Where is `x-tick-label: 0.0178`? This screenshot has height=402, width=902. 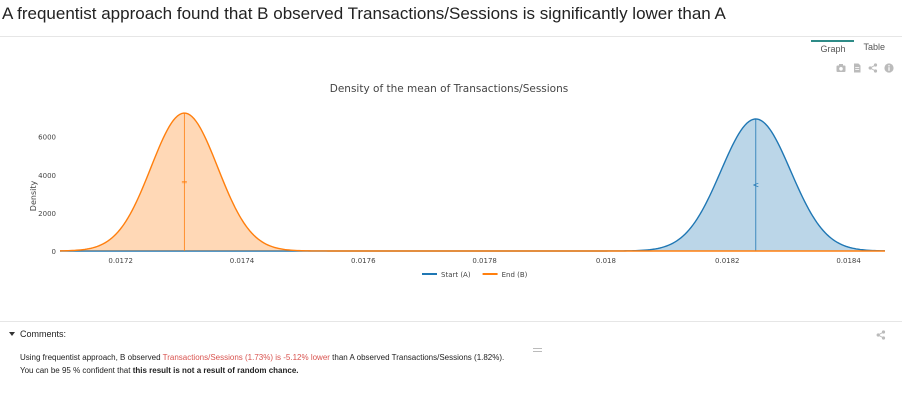 x-tick-label: 0.0178 is located at coordinates (484, 261).